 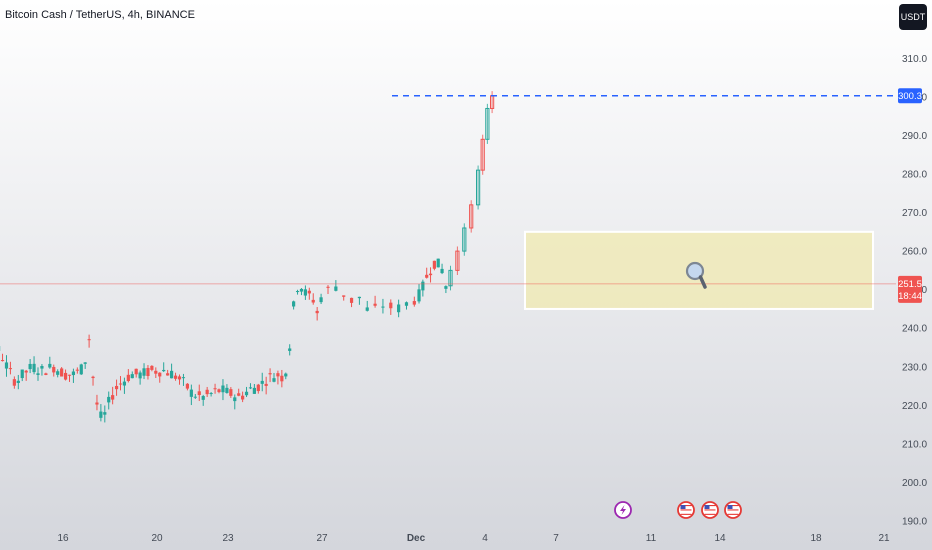 What do you see at coordinates (910, 296) in the screenshot?
I see `countdown-label: 18:44` at bounding box center [910, 296].